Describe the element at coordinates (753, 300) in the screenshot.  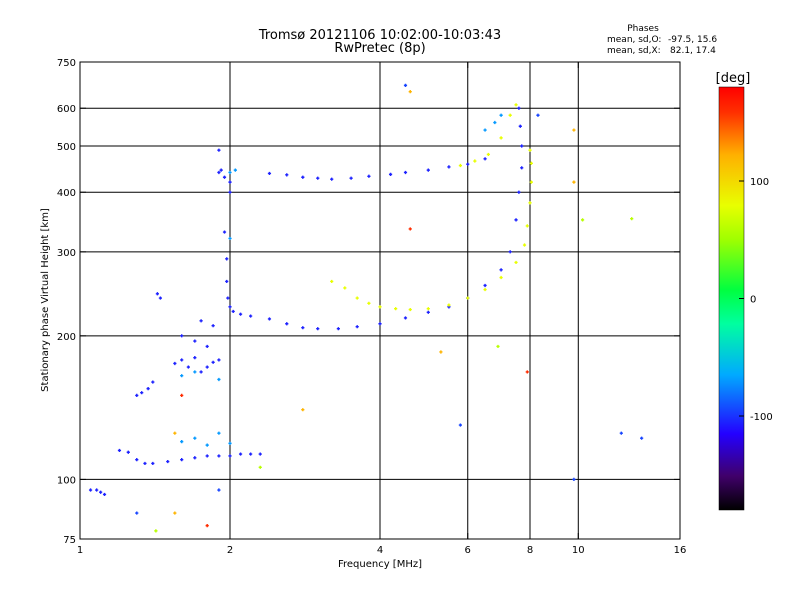
I see `colorbar-tick-label: 0` at that location.